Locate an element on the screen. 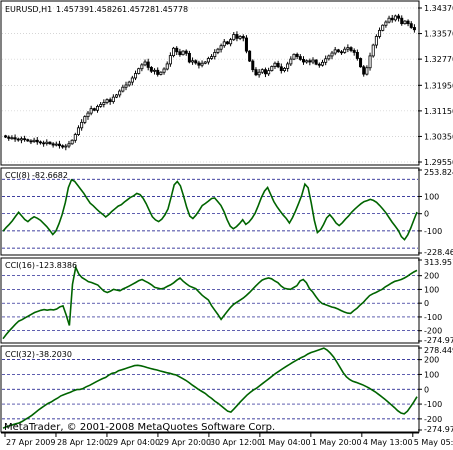 The width and height of the screenshot is (453, 450). price-tick-label: 1.29550 is located at coordinates (438, 162).